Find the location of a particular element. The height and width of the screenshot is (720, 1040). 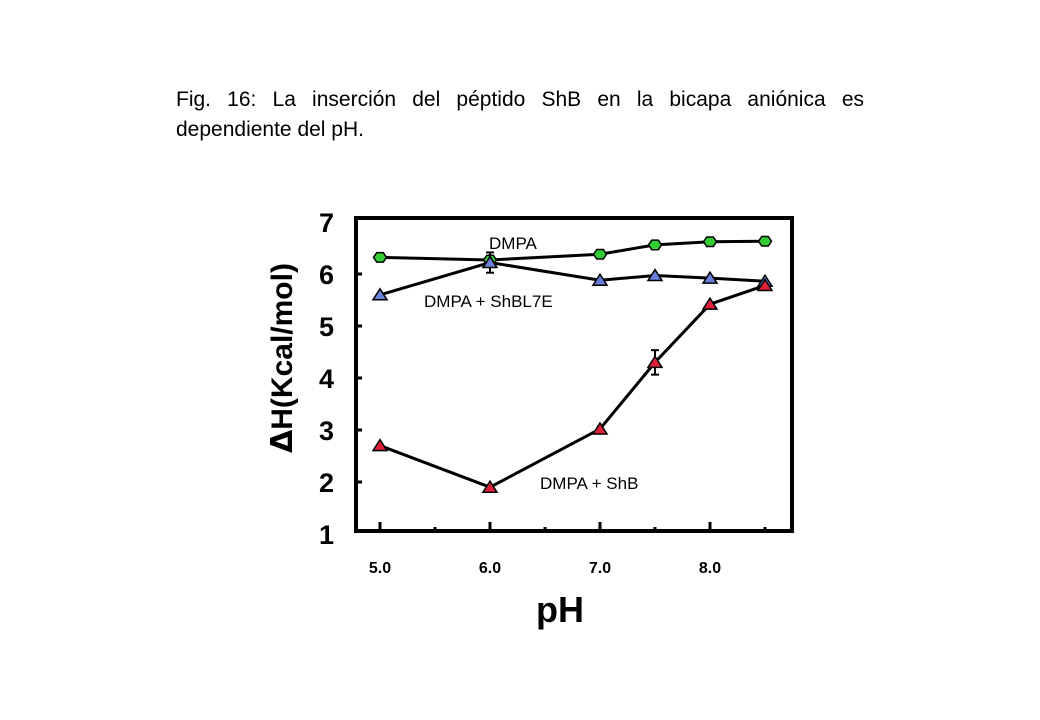

y-axis-title-delta: Δ is located at coordinates (282, 441).